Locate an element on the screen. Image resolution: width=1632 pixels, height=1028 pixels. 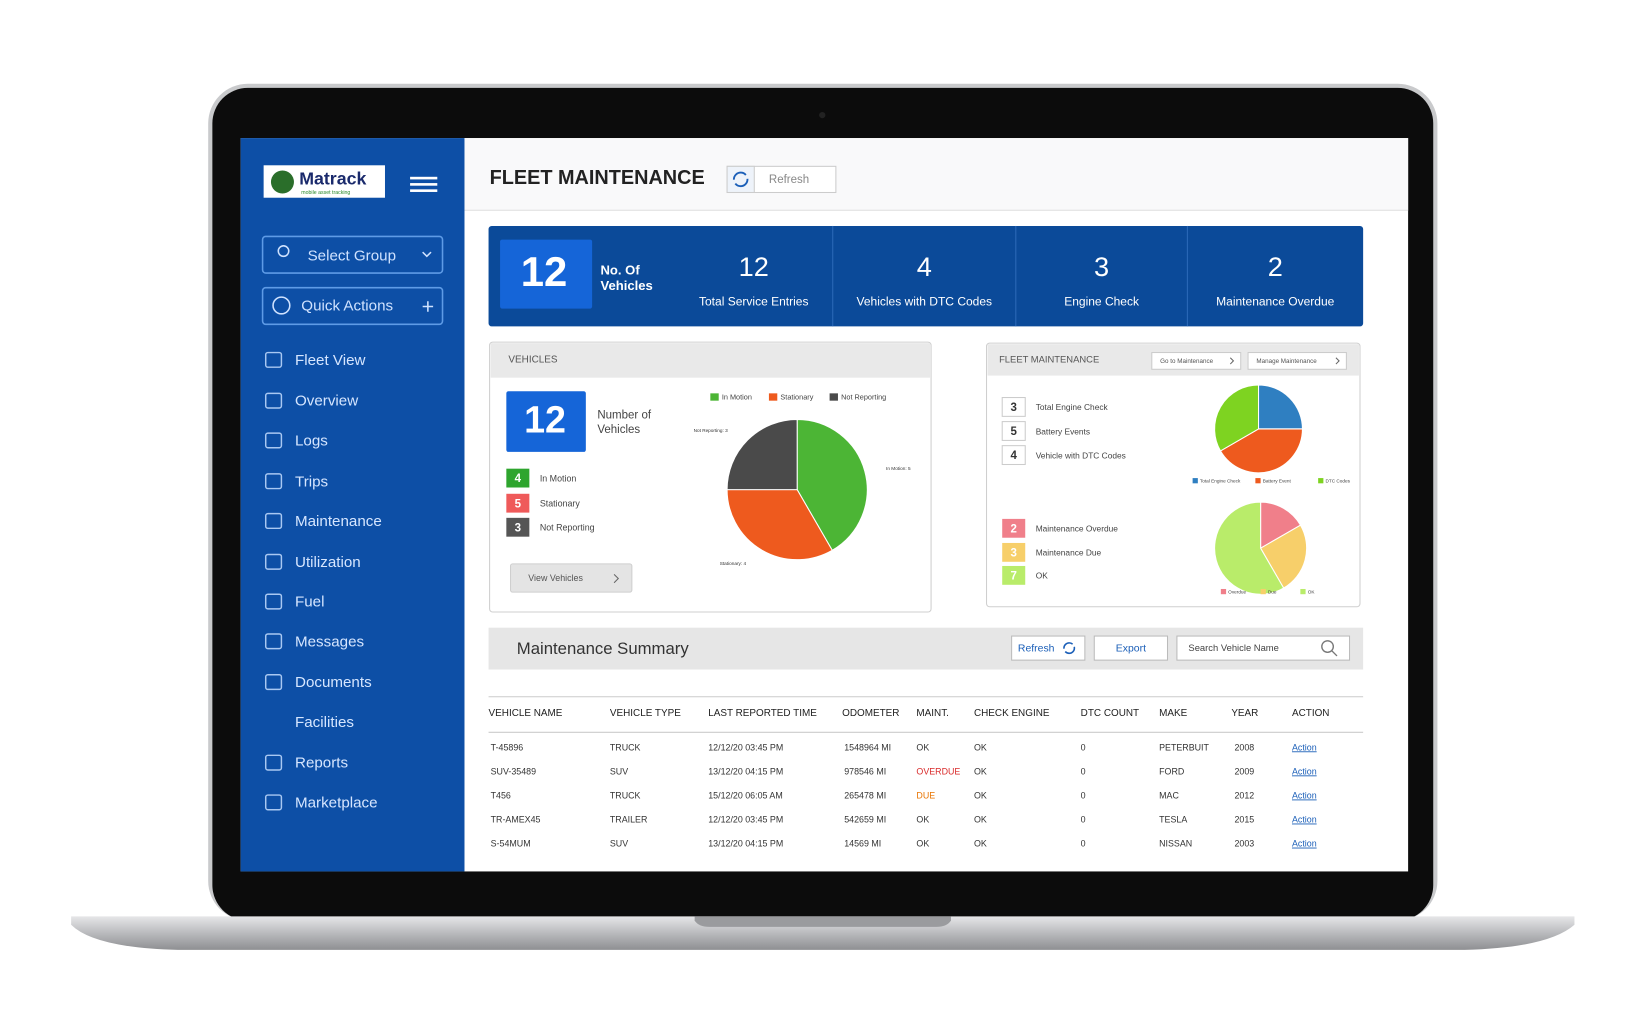
export-button is located at coordinates (1131, 648).